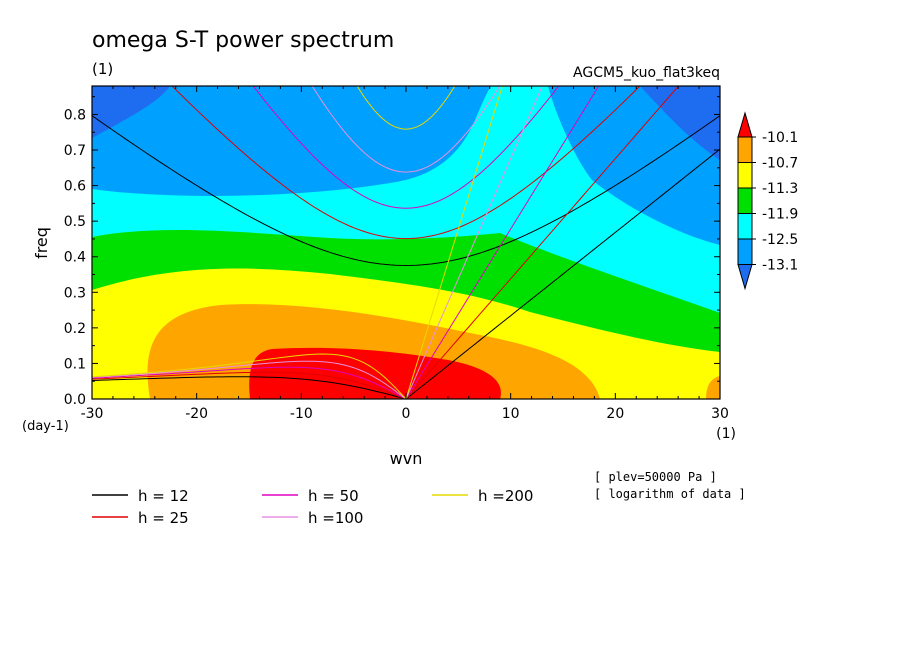  I want to click on colorbar-bottom-triangle, so click(745, 277).